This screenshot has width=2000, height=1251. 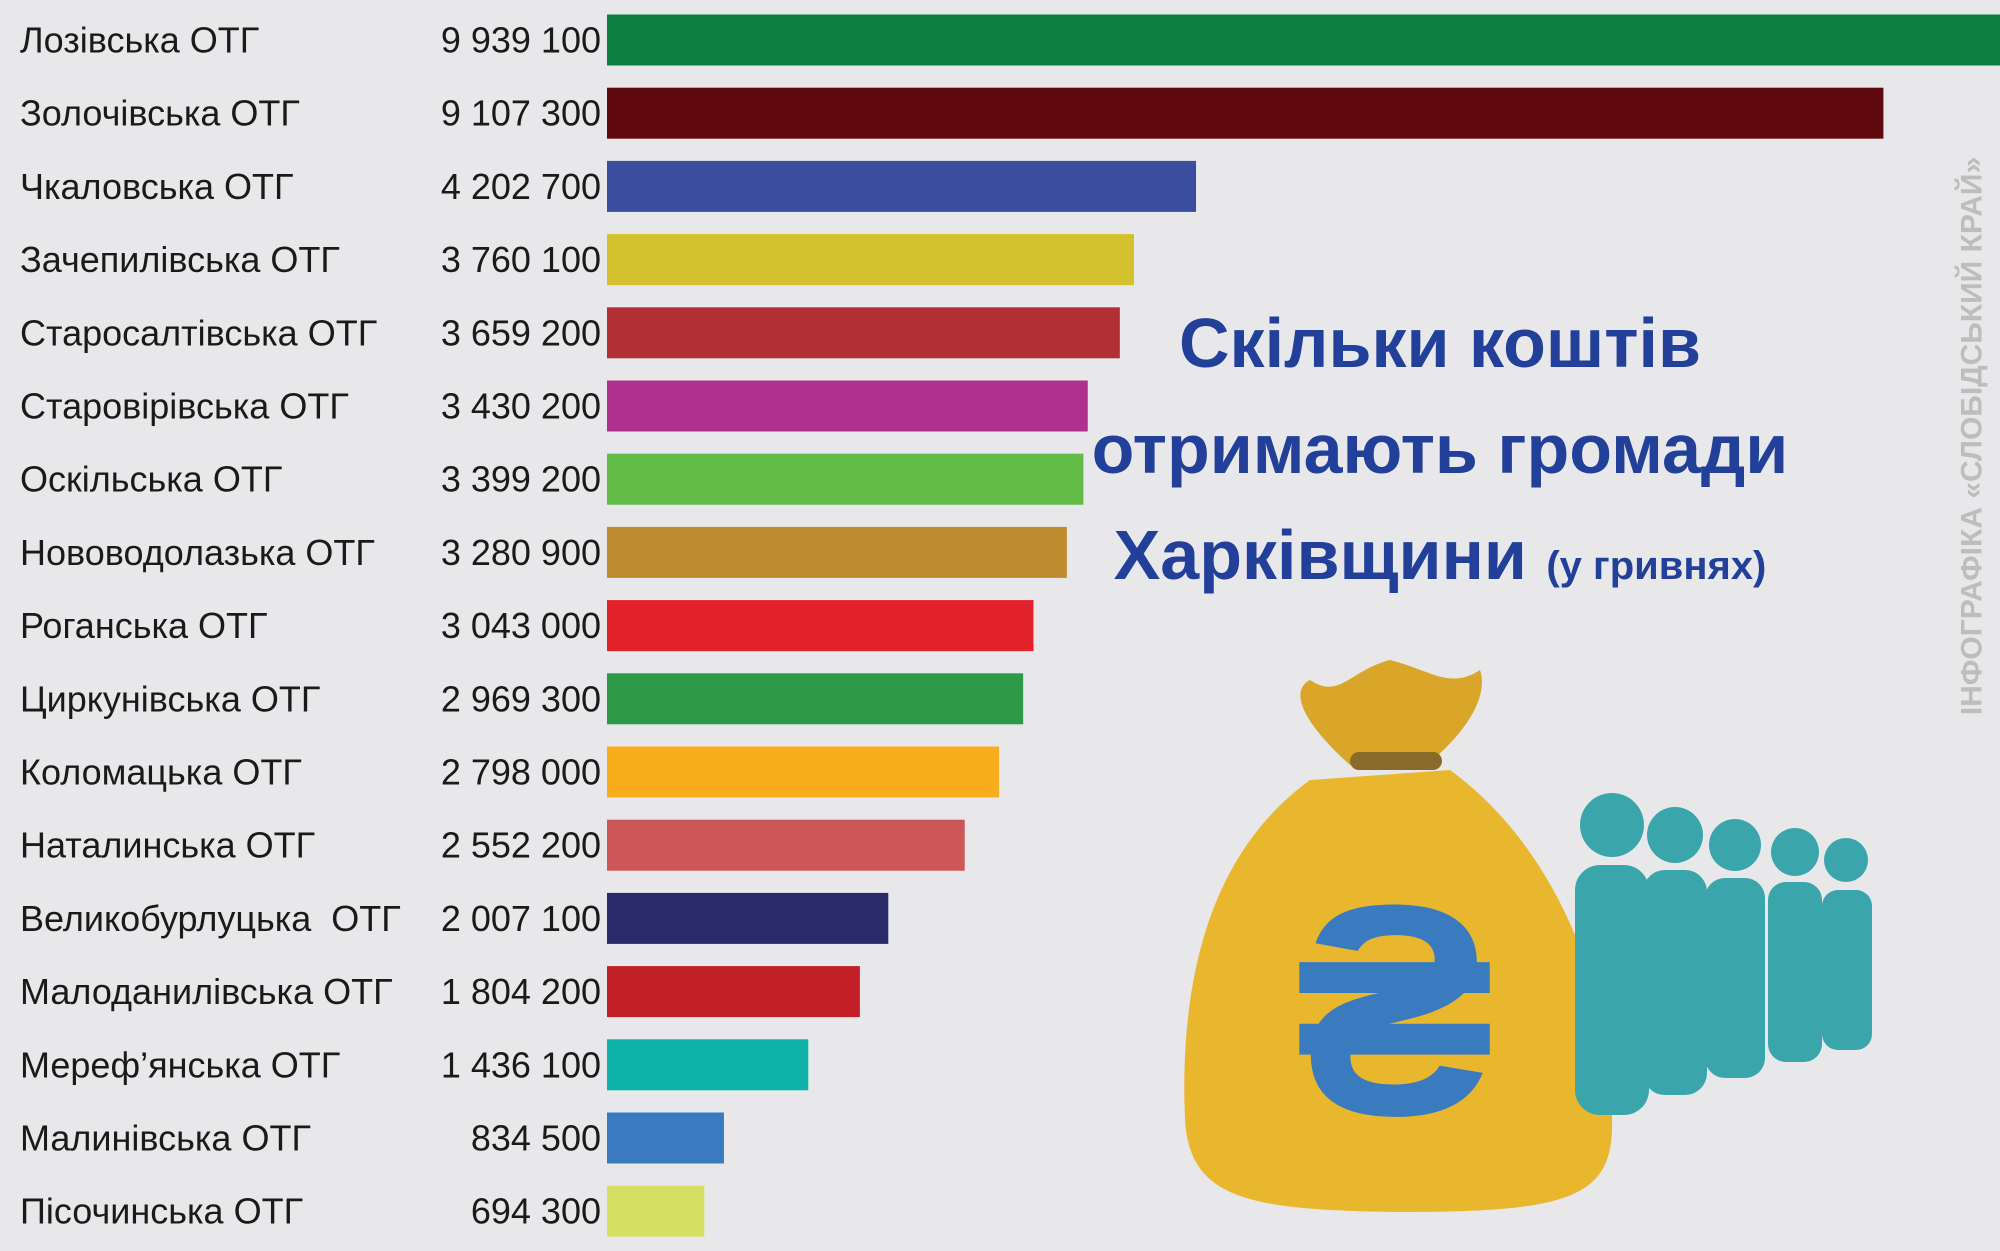 I want to click on value-label: 2 007 100, so click(x=521, y=918).